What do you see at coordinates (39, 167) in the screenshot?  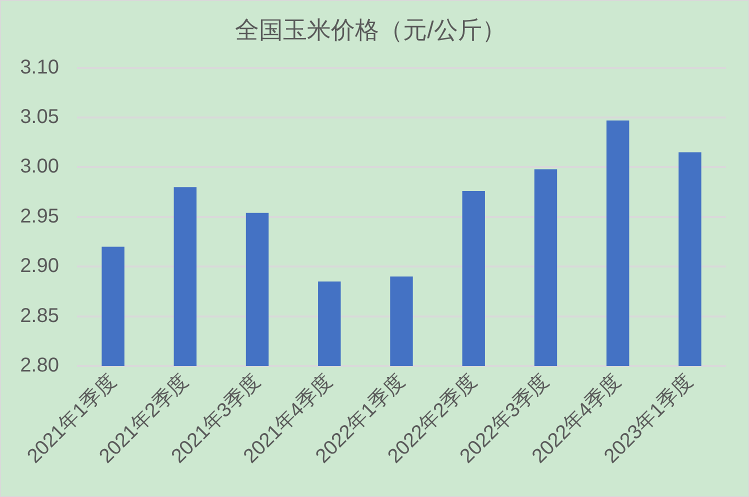 I see `y-tick-label: 3.00` at bounding box center [39, 167].